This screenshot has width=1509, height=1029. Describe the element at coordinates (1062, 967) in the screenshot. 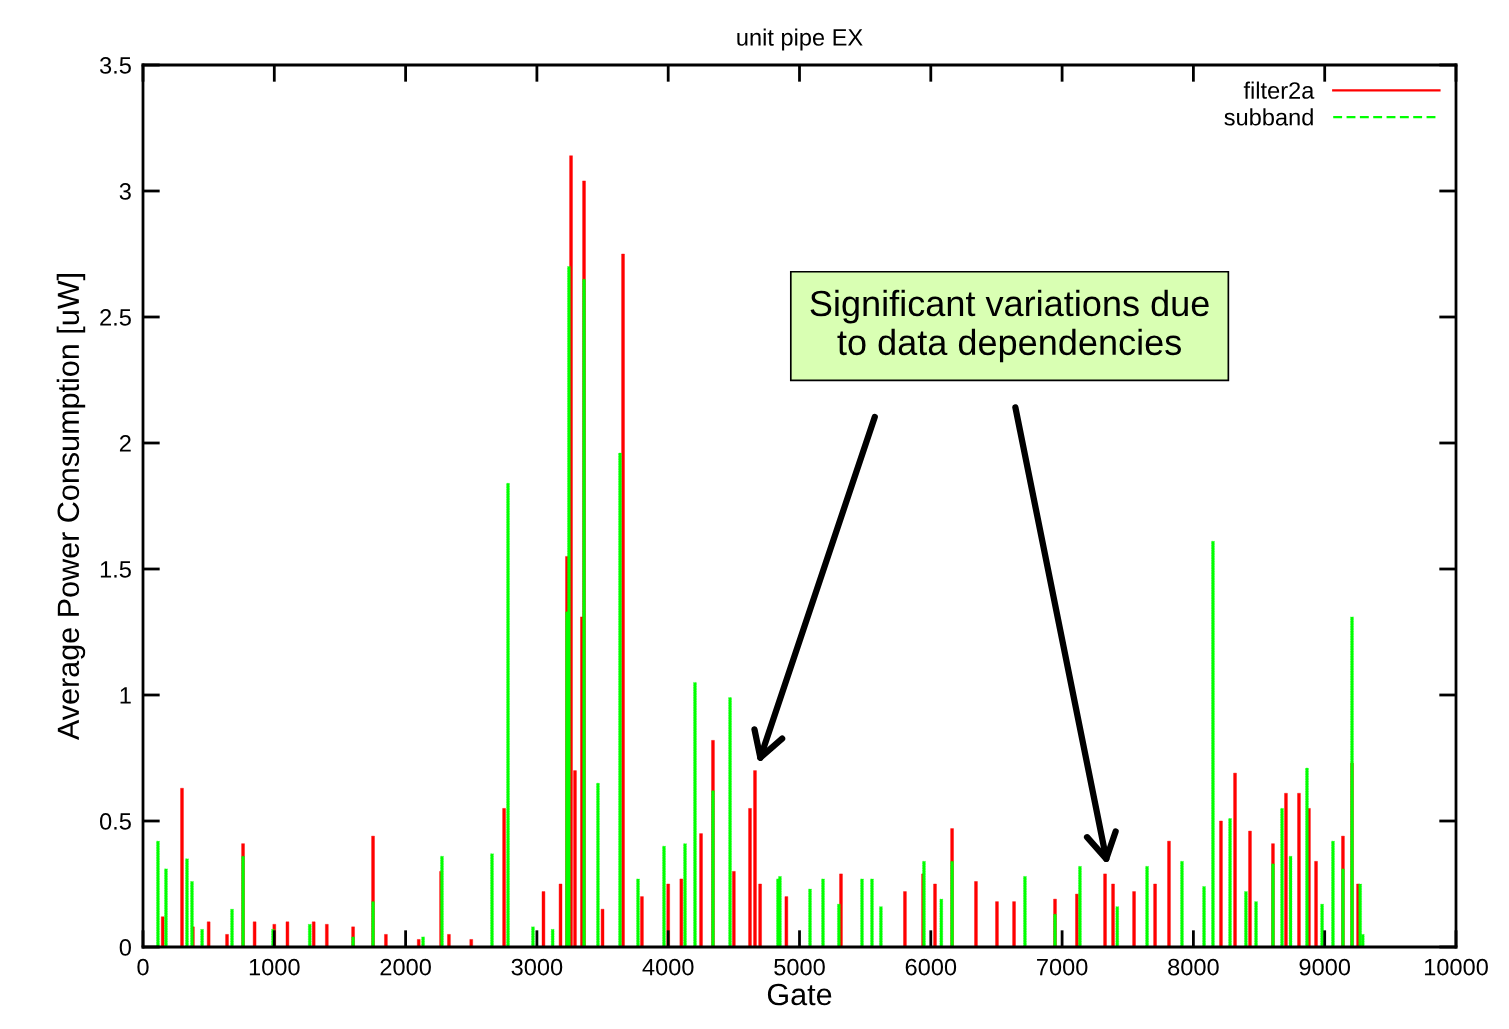

I see `x-tick-label: 7000` at that location.